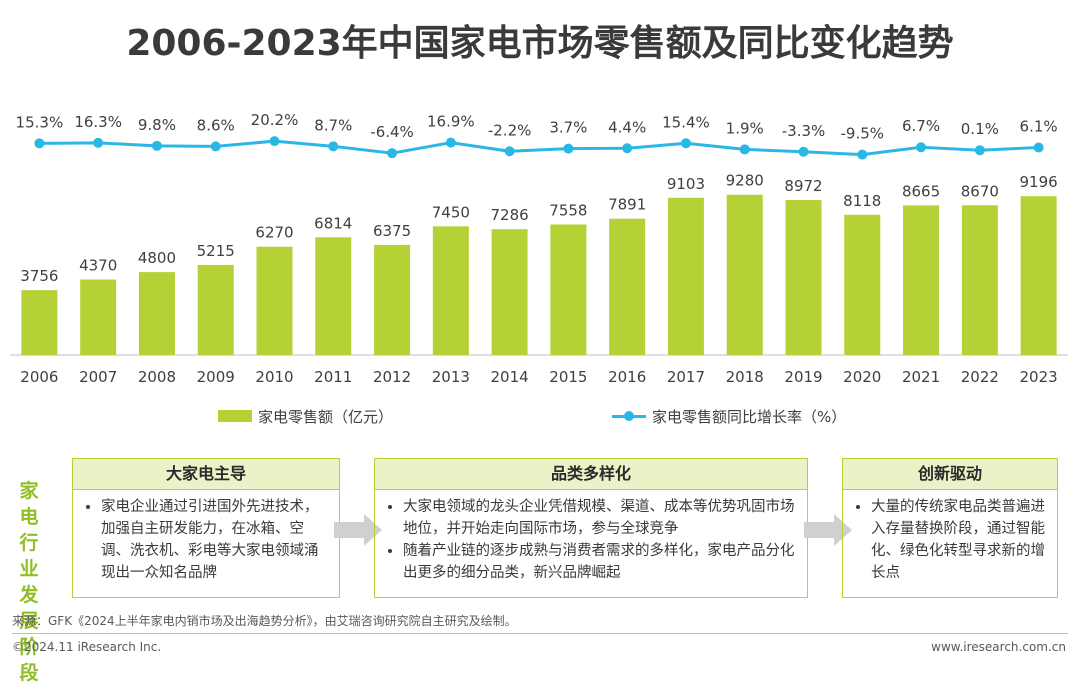 Image resolution: width=1080 pixels, height=686 pixels. I want to click on growth-label: 8.6%, so click(216, 125).